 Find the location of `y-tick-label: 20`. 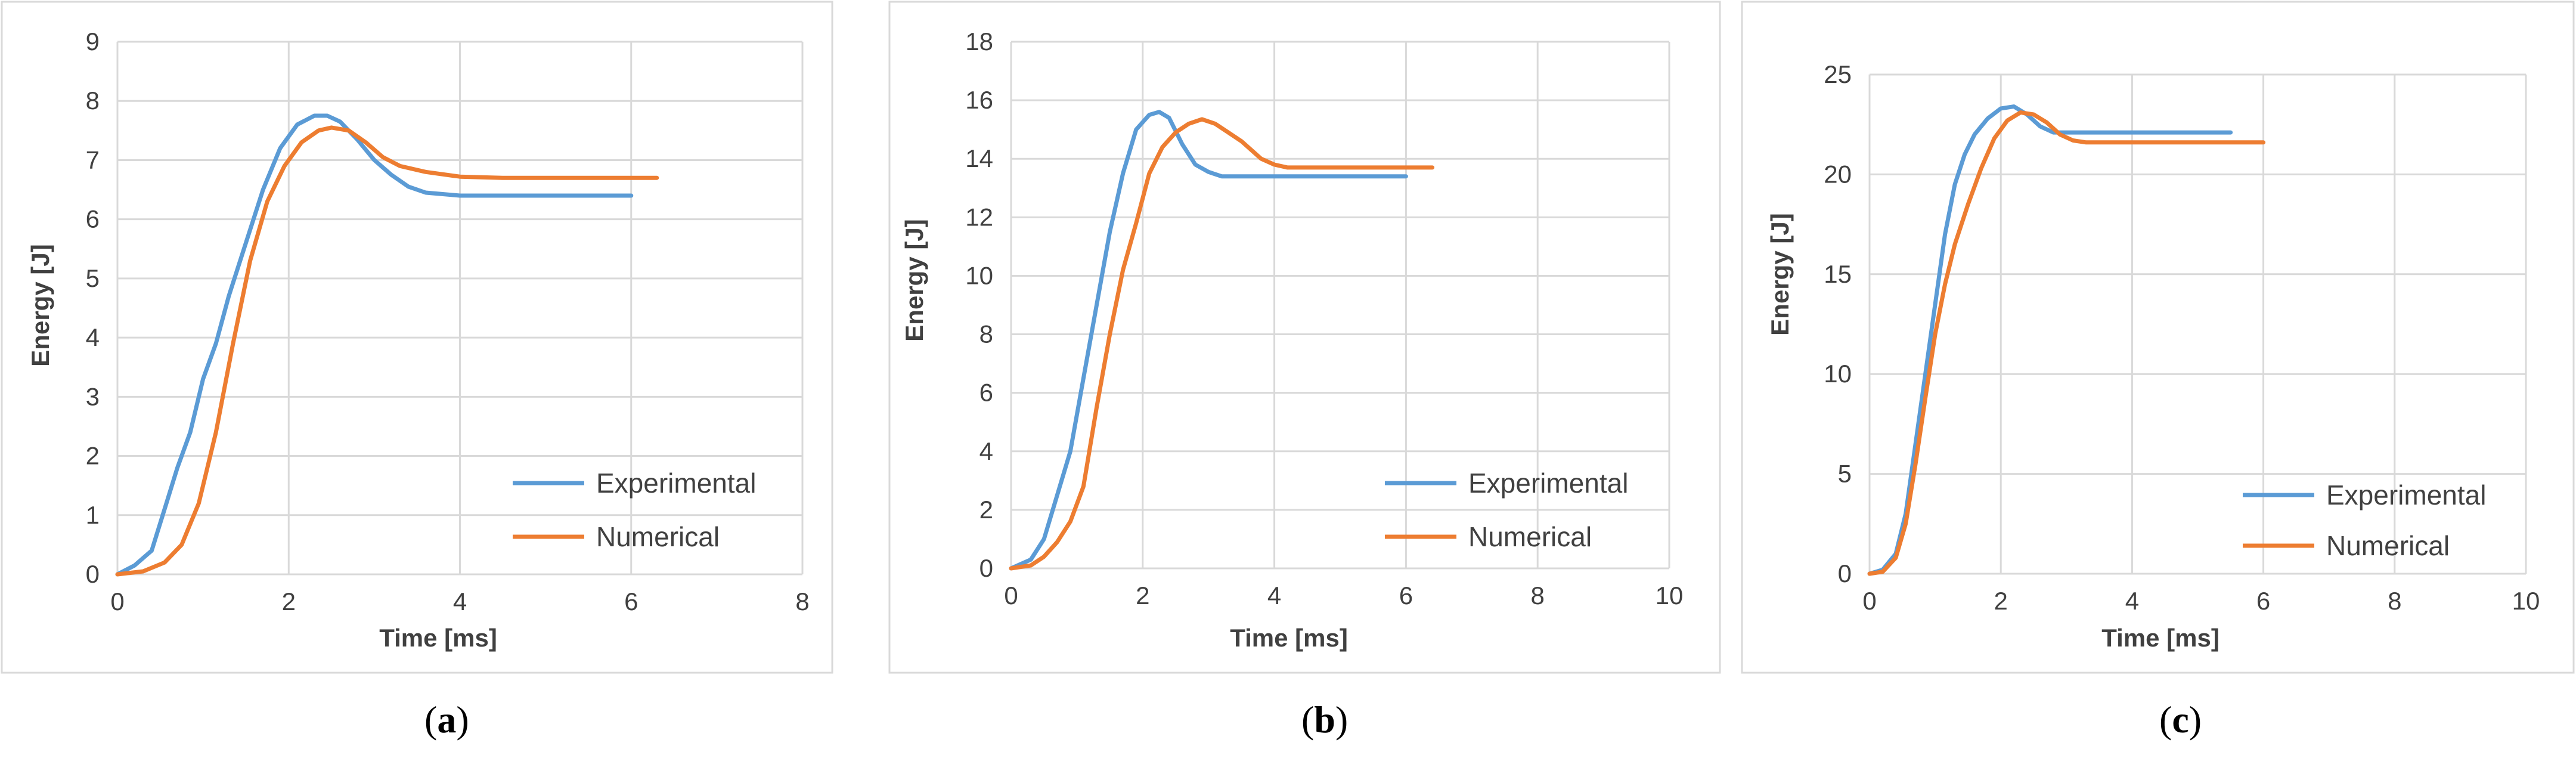

y-tick-label: 20 is located at coordinates (1838, 174).